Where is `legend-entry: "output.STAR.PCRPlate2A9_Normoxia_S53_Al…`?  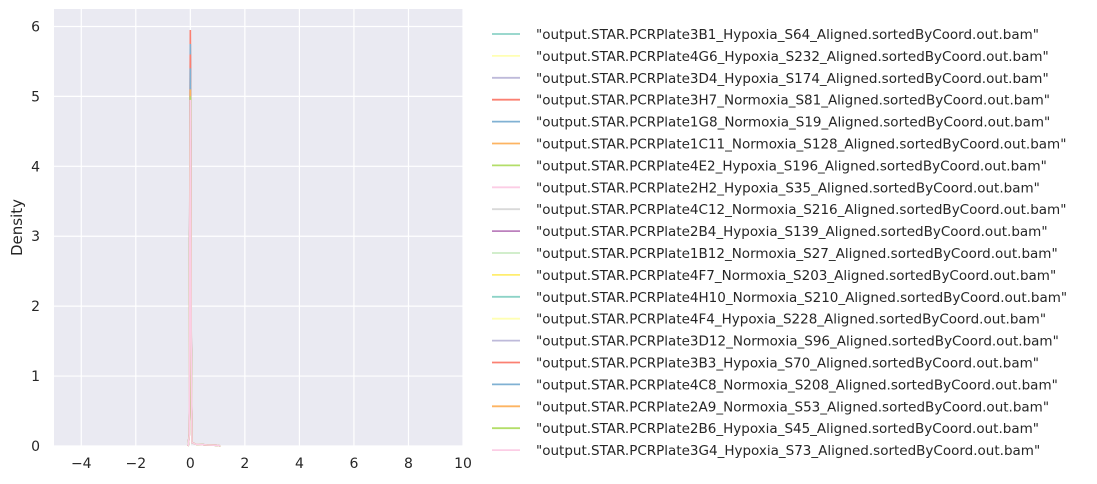 legend-entry: "output.STAR.PCRPlate2A9_Normoxia_S53_Al… is located at coordinates (792, 407).